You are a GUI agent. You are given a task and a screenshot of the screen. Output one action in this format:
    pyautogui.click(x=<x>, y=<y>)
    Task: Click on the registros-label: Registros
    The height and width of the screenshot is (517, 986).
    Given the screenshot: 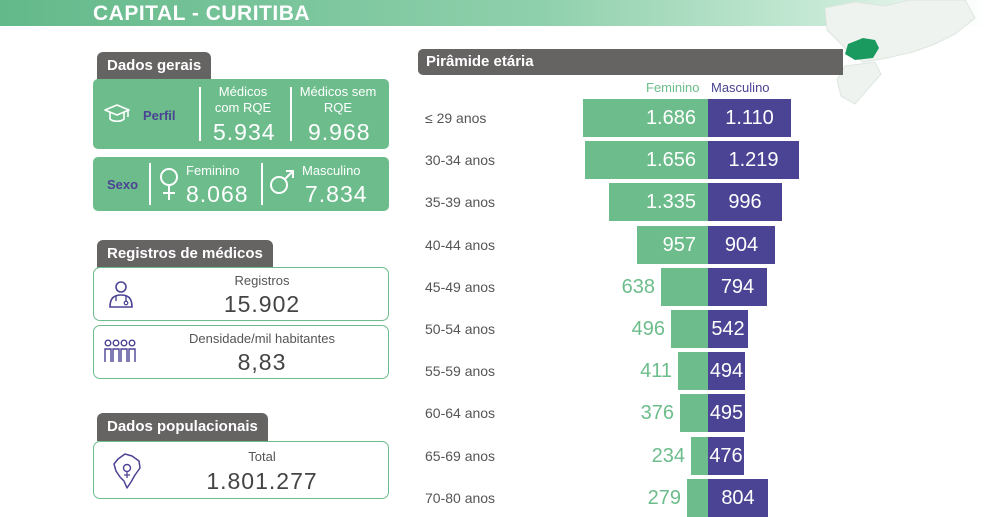 What is the action you would take?
    pyautogui.click(x=262, y=280)
    